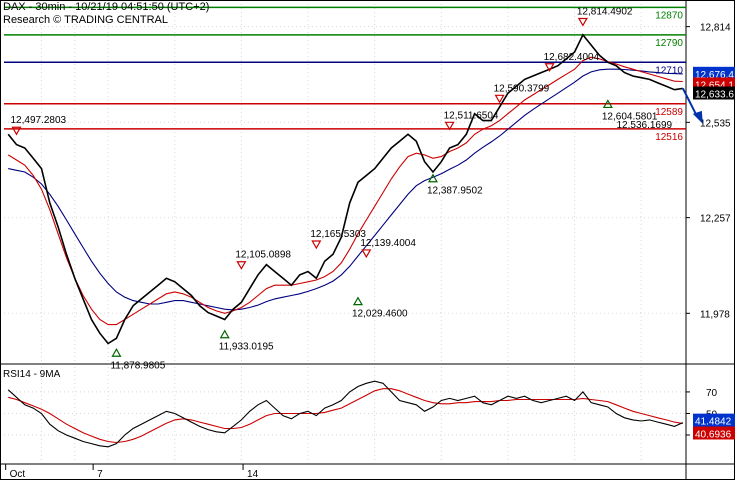 This screenshot has width=735, height=485. I want to click on y-tick-label: 11,978, so click(715, 314).